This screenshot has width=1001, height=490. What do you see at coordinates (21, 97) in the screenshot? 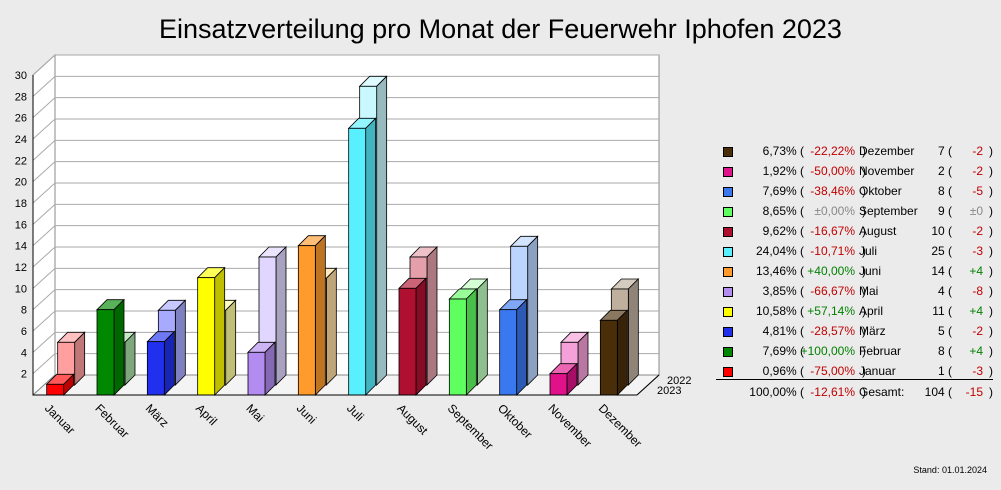
I see `y-tick-label: 28` at bounding box center [21, 97].